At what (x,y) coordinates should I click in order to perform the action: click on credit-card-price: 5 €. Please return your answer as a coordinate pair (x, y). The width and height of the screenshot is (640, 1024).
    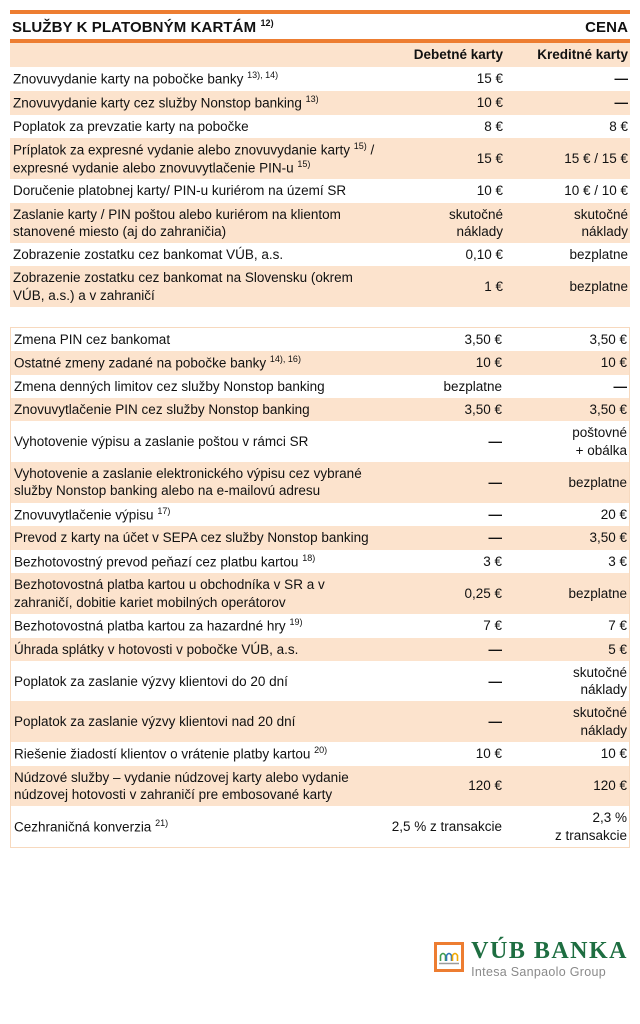
    Looking at the image, I should click on (617, 649).